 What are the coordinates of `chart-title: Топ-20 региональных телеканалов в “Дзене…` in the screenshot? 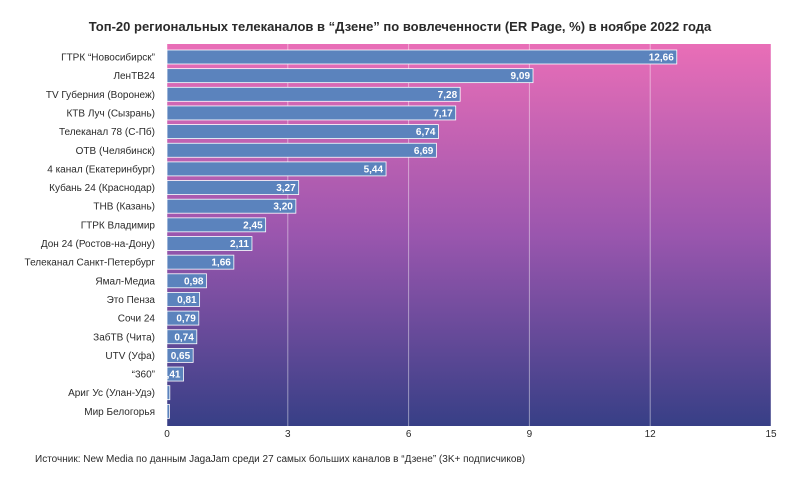 It's located at (400, 26).